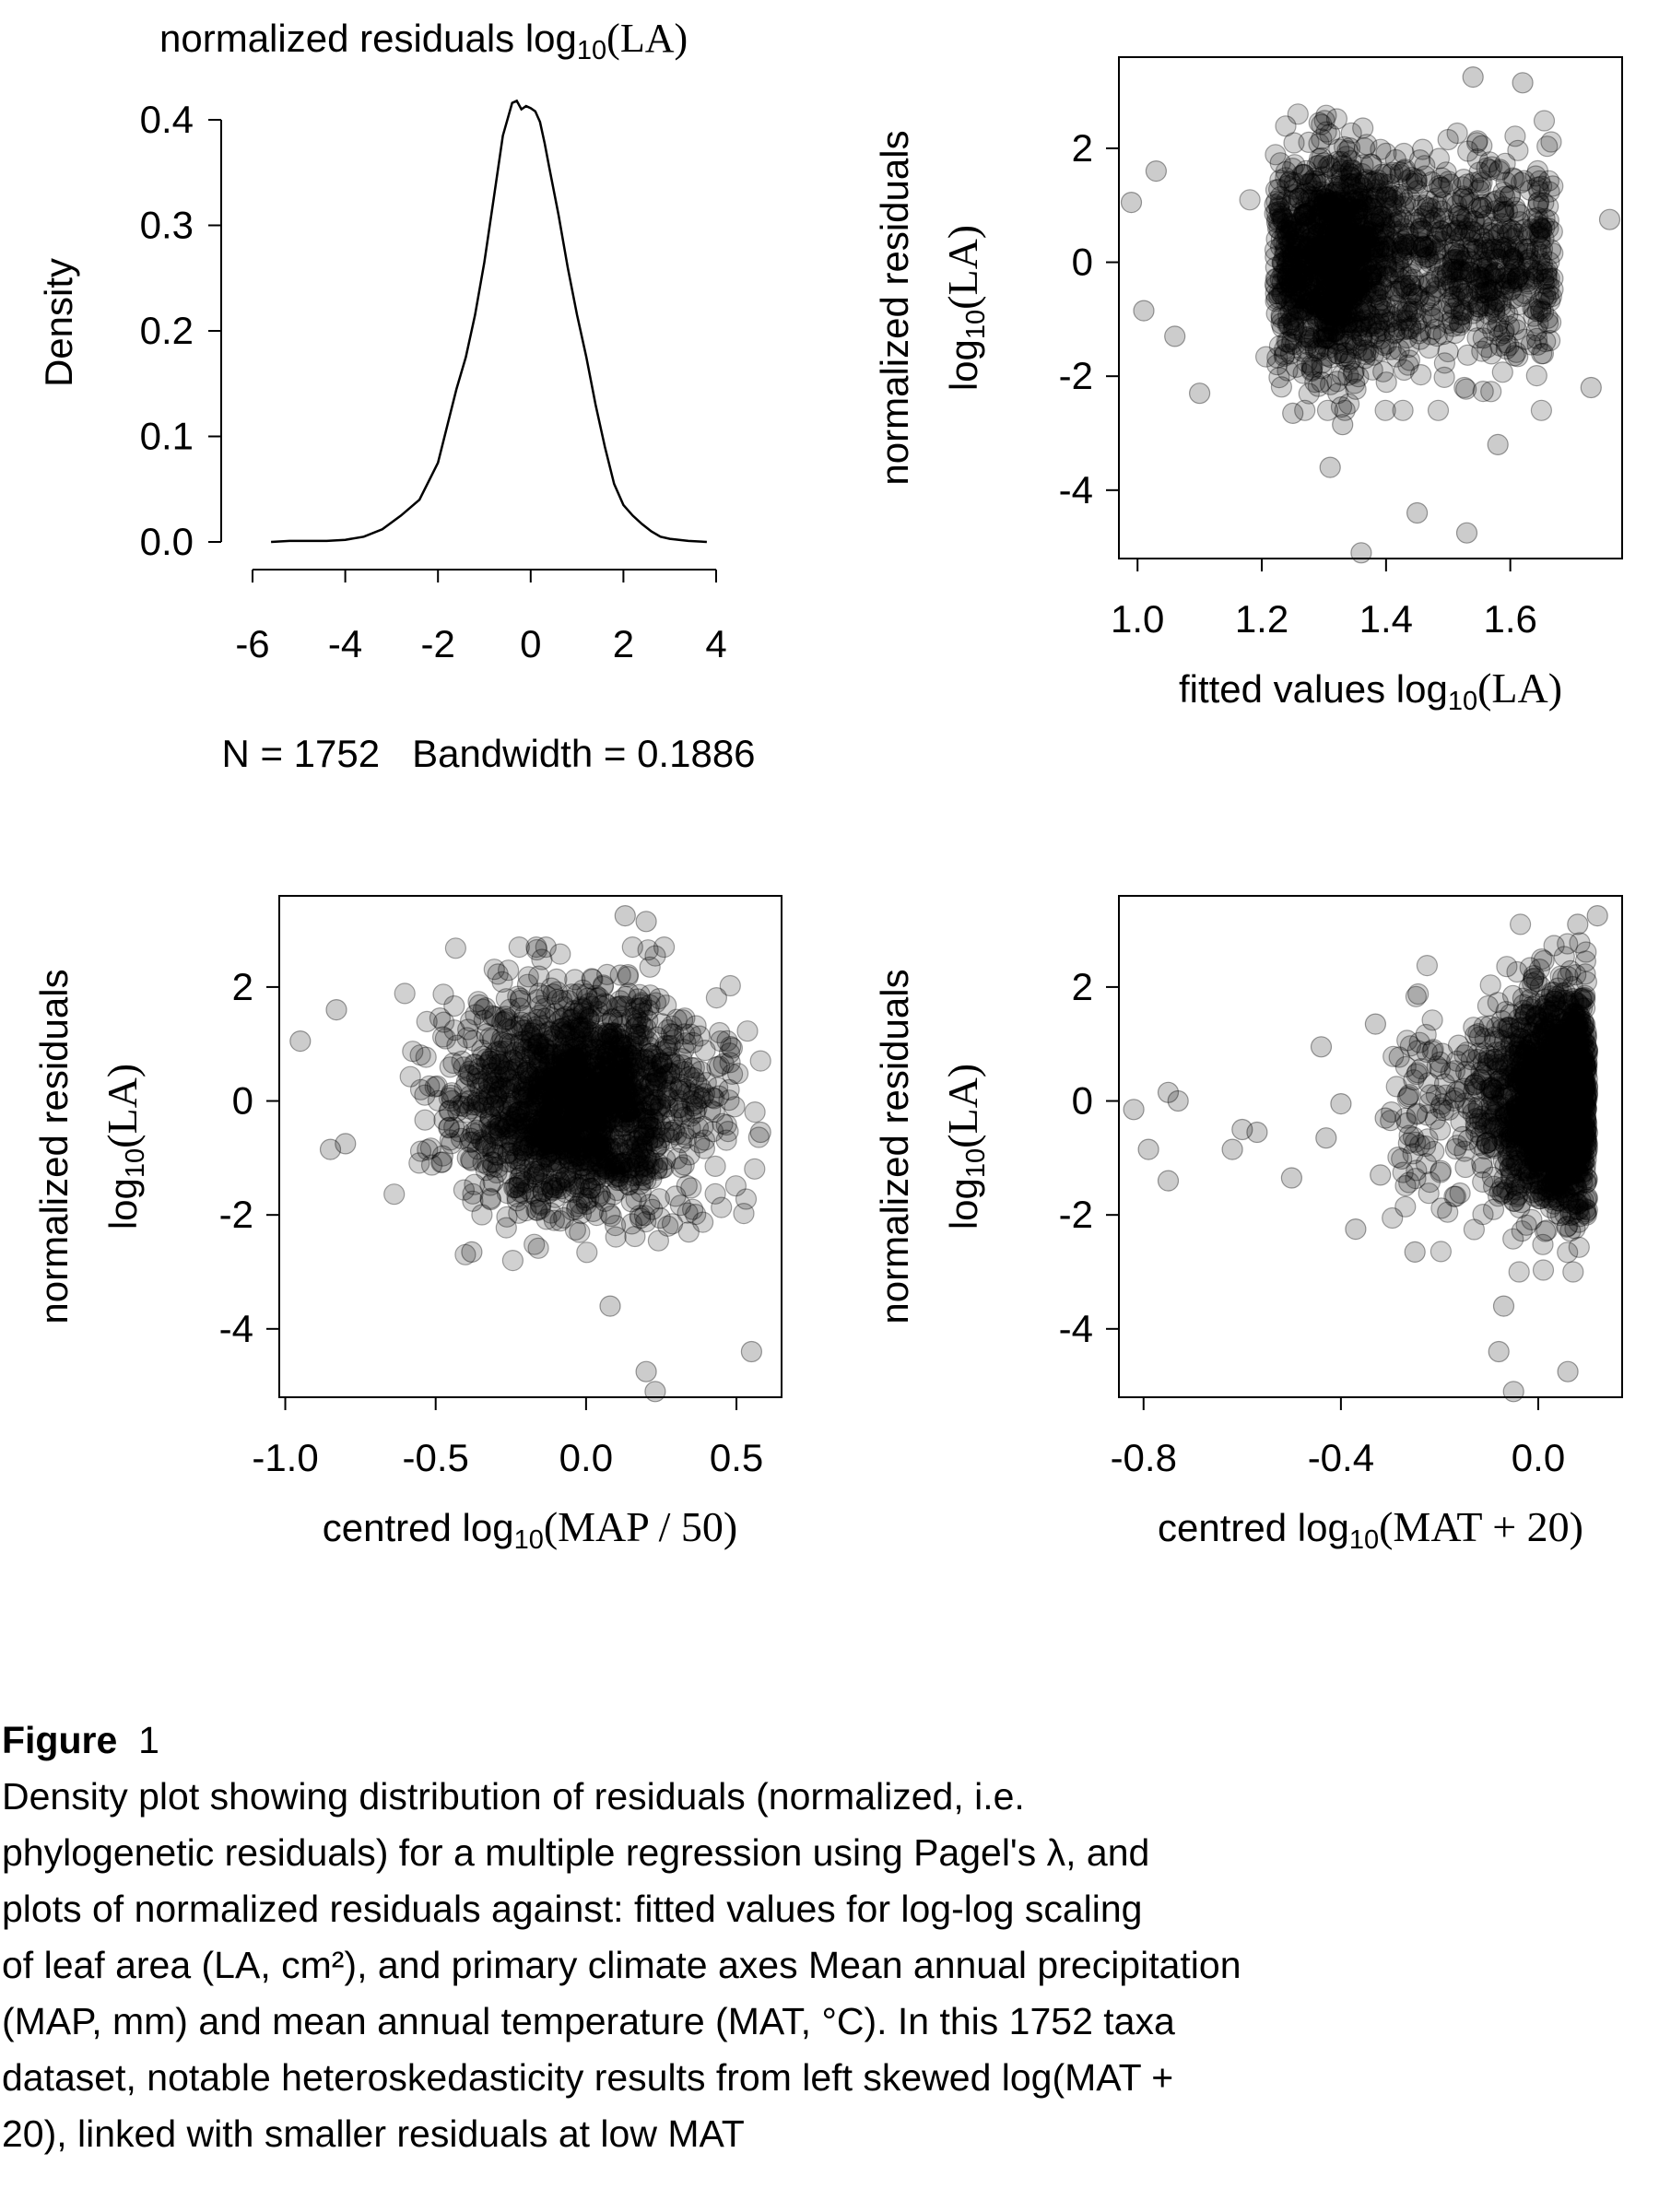 This screenshot has width=1659, height=2212. I want to click on density-y-label: Density, so click(58, 322).